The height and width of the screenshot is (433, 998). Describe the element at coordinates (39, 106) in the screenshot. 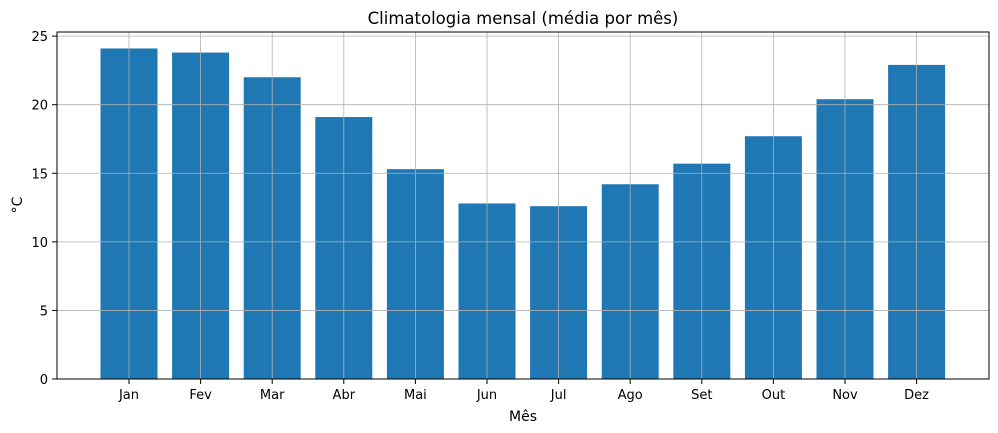

I see `y-tick-label-20: 20` at that location.